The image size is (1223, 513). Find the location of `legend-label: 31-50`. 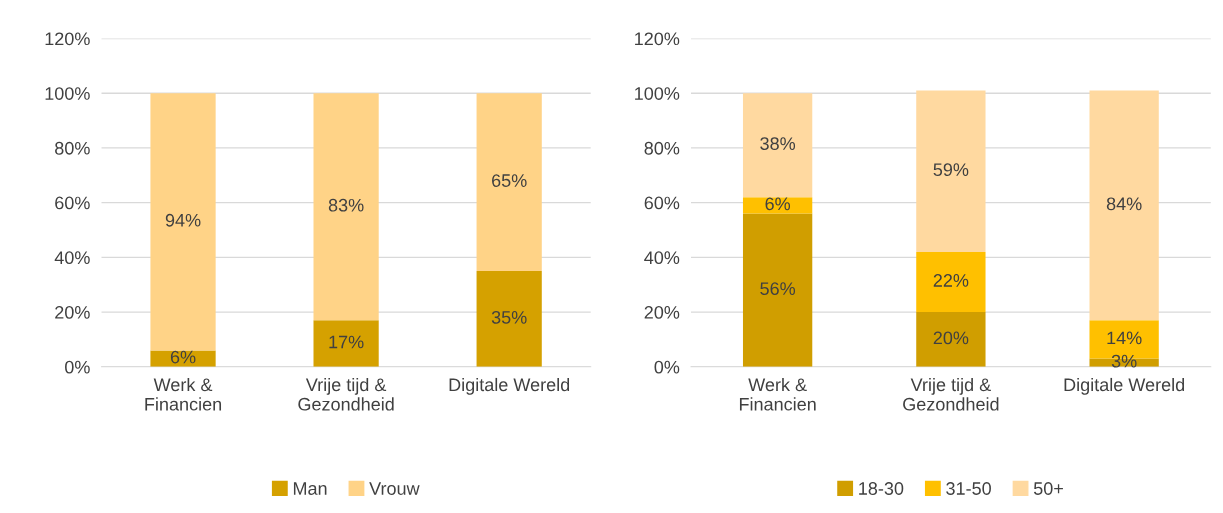

legend-label: 31-50 is located at coordinates (968, 488).